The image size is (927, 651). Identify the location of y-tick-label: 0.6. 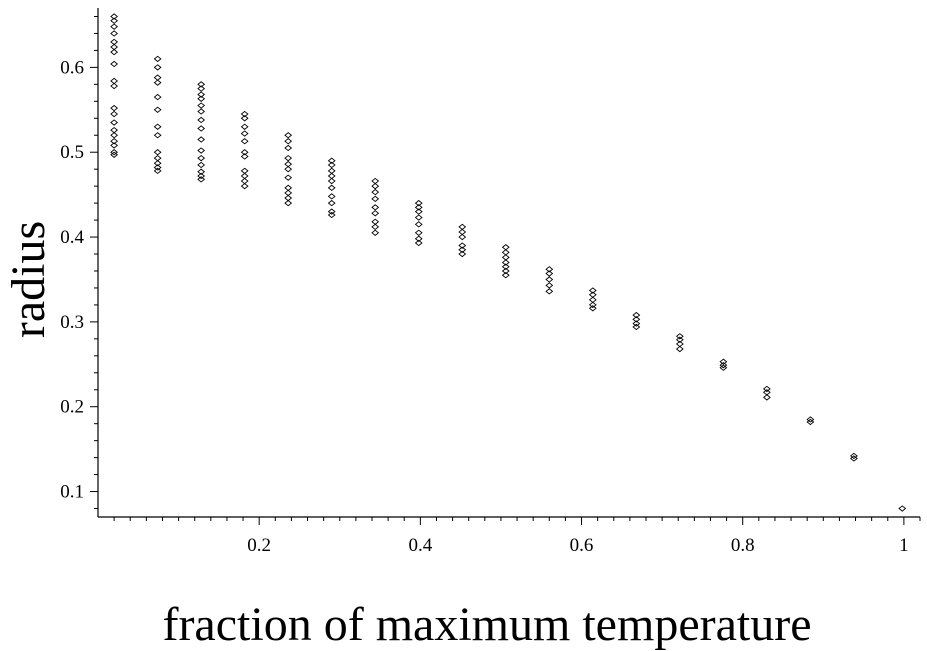
(72, 67).